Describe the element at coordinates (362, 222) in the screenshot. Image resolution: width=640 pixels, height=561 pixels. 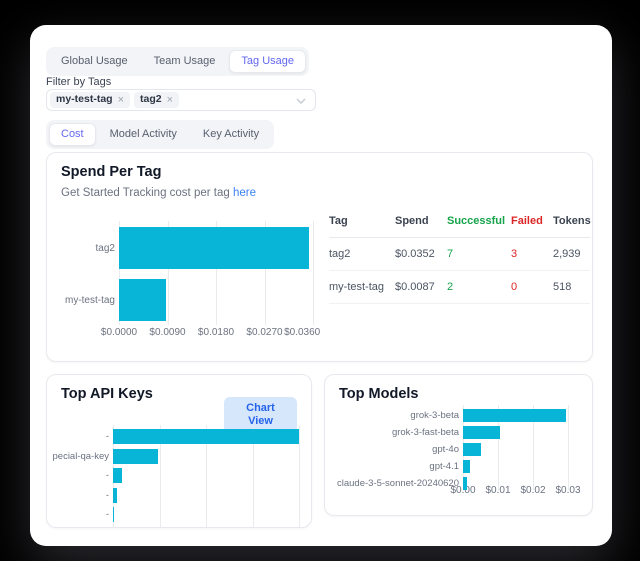
I see `col-header-tag: Tag` at that location.